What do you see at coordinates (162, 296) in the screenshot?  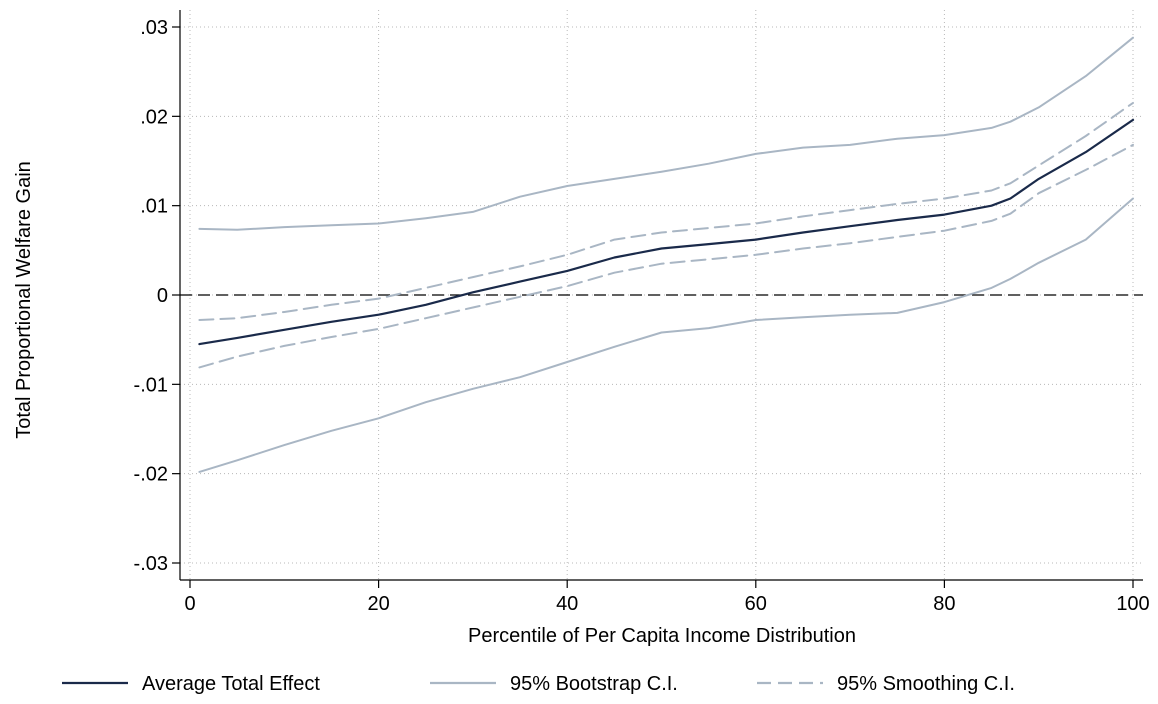 I see `y-tick-label: 0` at bounding box center [162, 296].